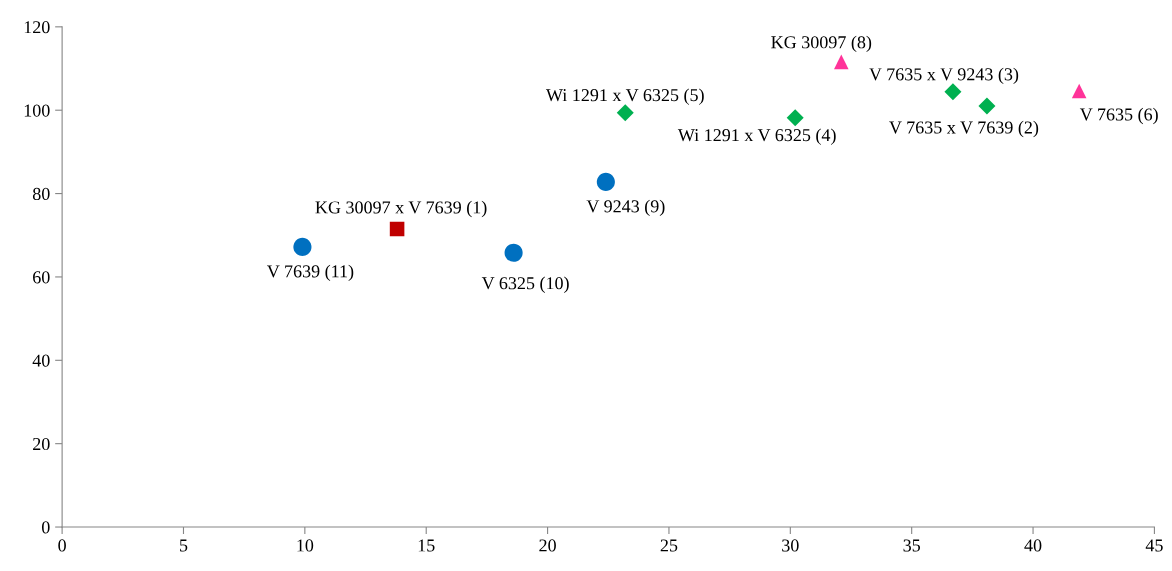  Describe the element at coordinates (547, 545) in the screenshot. I see `x-tick-label: 20` at that location.